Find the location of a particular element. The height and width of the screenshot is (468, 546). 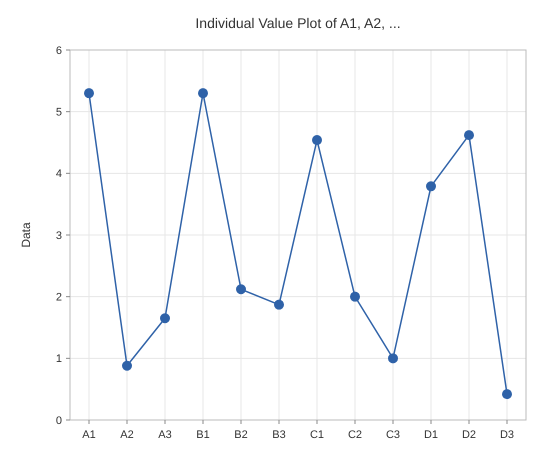

y-axis-title: Data is located at coordinates (26, 235).